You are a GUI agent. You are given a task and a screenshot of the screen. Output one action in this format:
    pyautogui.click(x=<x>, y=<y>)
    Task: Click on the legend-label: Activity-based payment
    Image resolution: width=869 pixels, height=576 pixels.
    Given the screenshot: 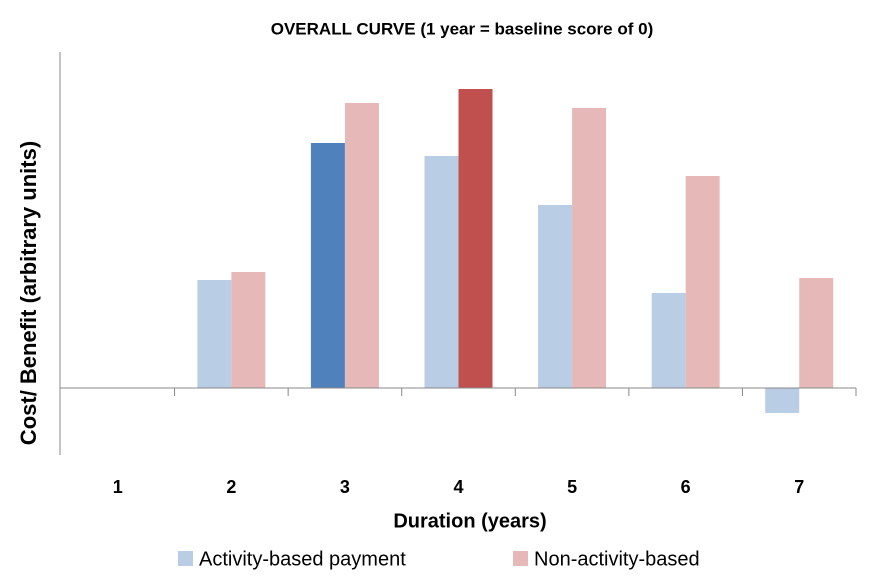 What is the action you would take?
    pyautogui.click(x=302, y=559)
    